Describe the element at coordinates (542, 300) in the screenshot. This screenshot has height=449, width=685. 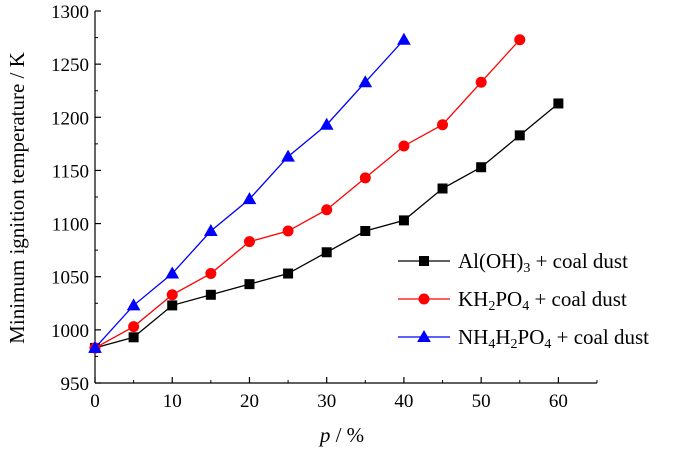
I see `legend-label: KH2PO4 + coal dust` at that location.